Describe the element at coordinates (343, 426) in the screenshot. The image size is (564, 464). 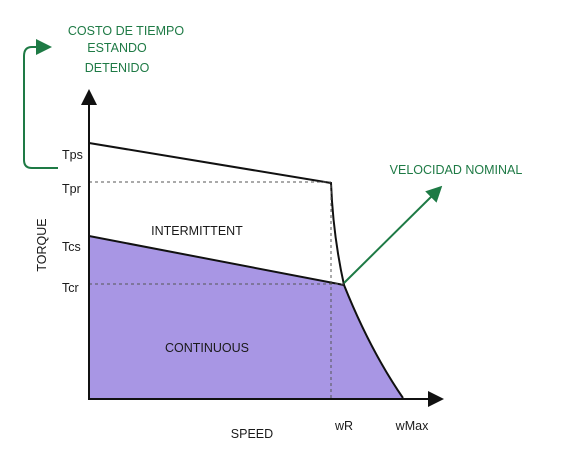
I see `tick-wr: wR` at that location.